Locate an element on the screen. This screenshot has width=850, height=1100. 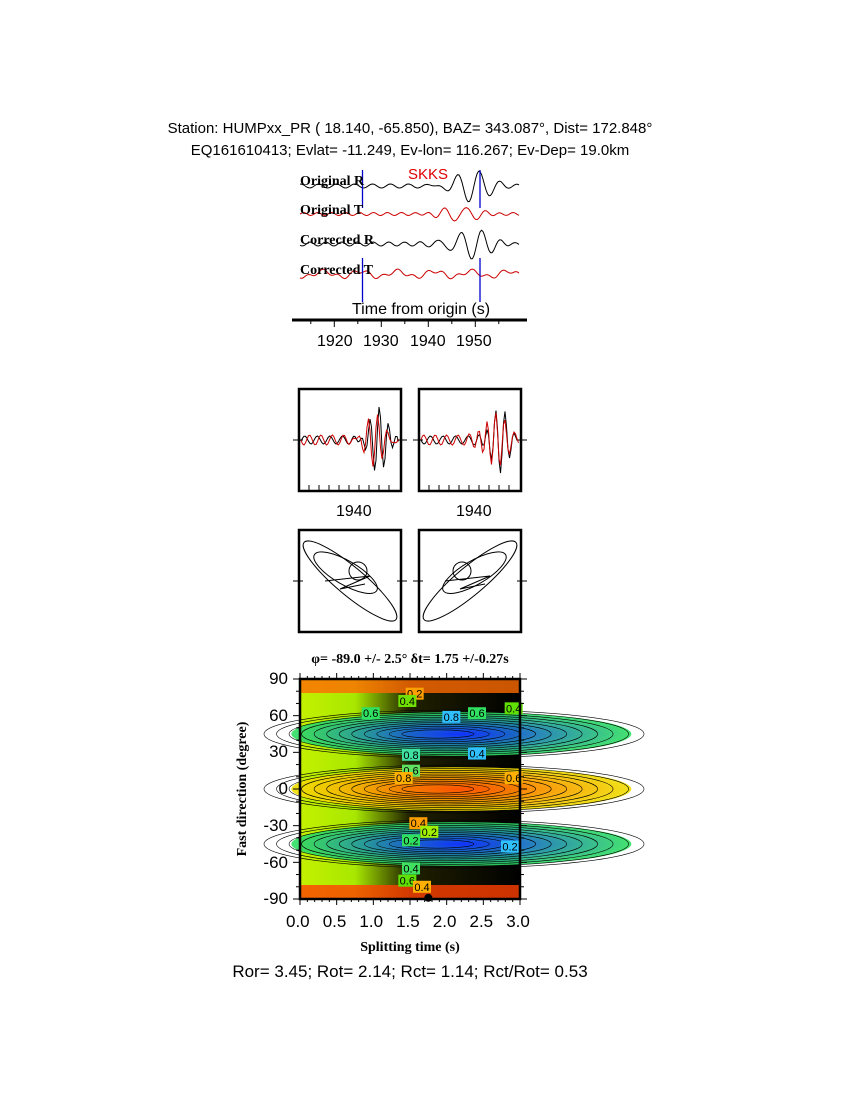
y-tick-label: -90 is located at coordinates (275, 899).